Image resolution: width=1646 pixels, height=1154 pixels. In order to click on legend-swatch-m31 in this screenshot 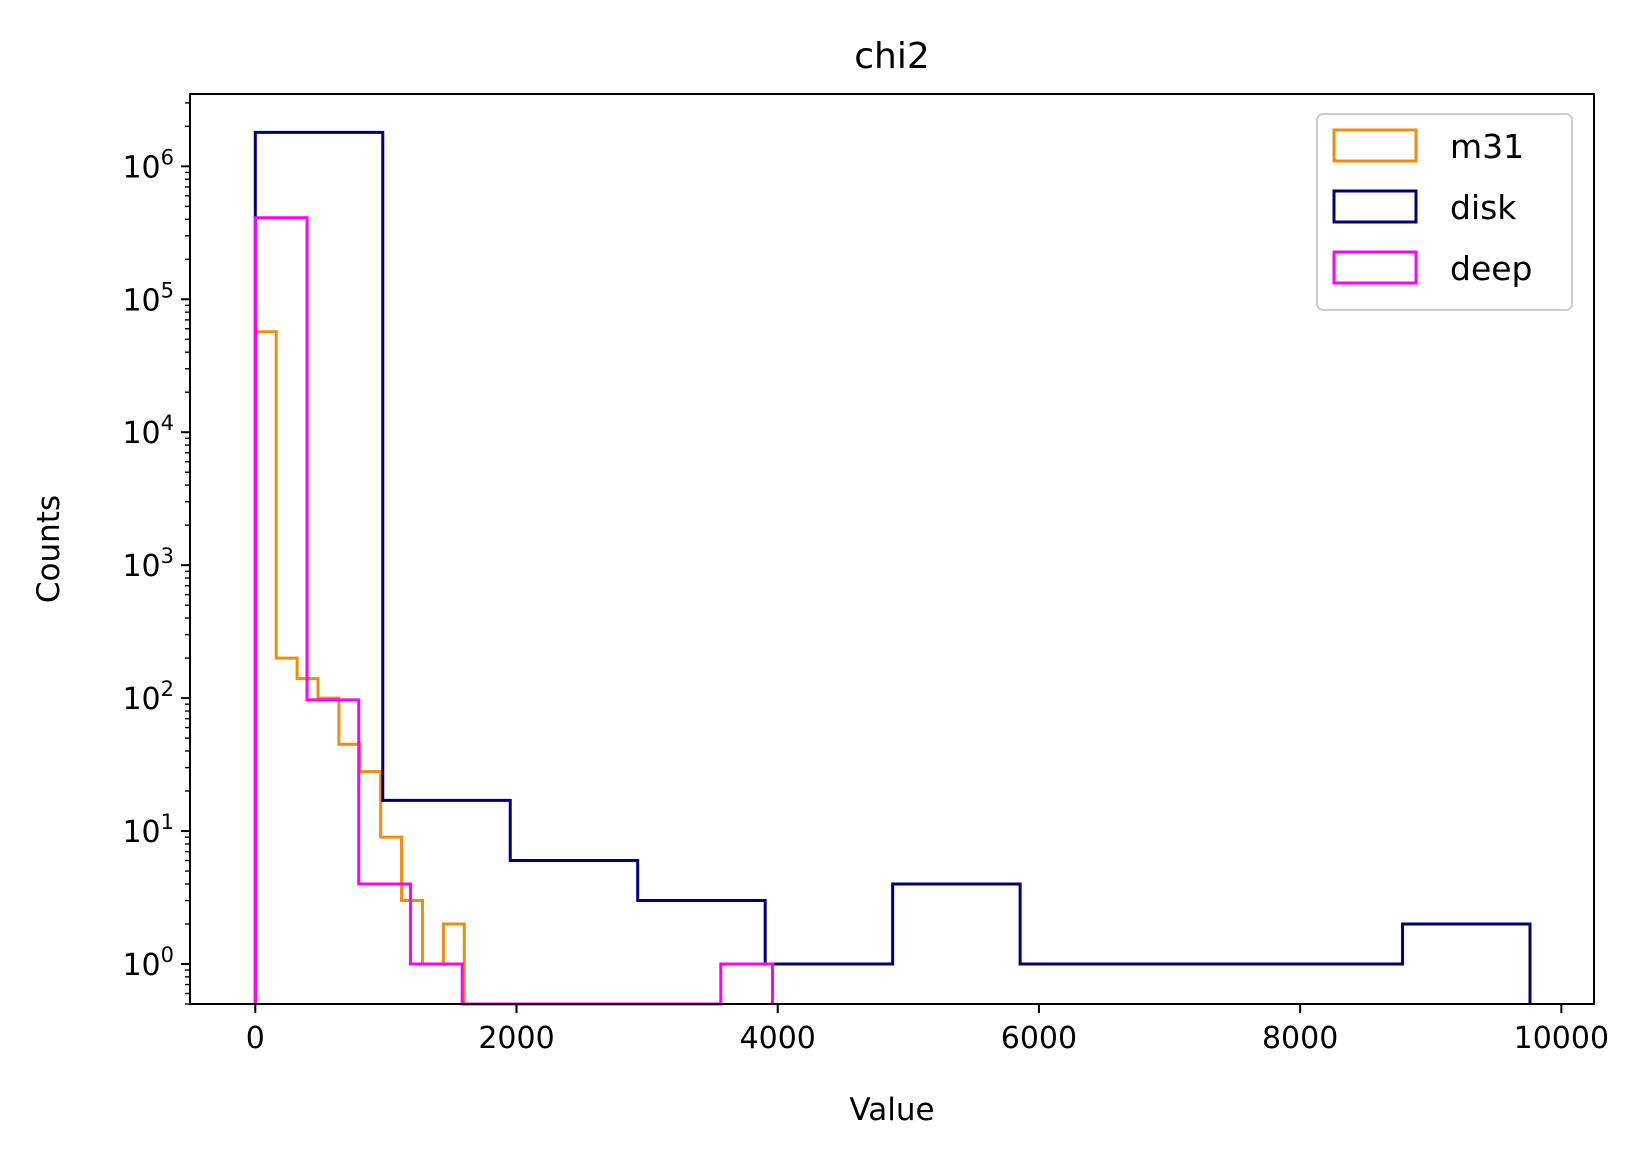, I will do `click(1375, 145)`.